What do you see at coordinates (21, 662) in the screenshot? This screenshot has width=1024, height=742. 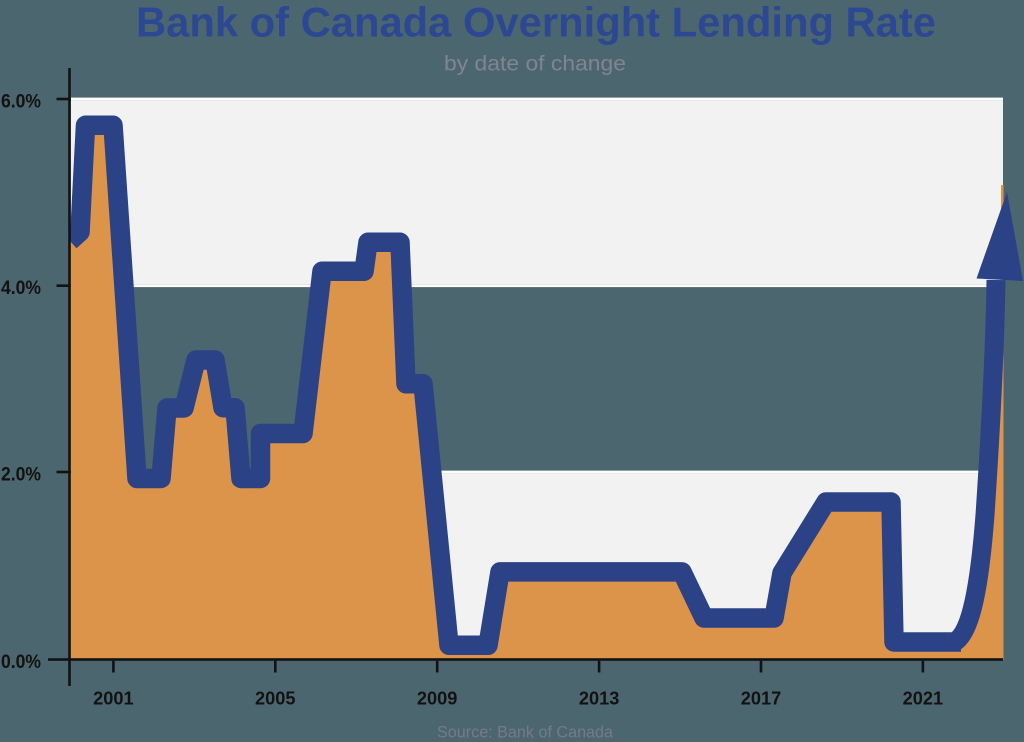 I see `svg-text: 0.0%` at bounding box center [21, 662].